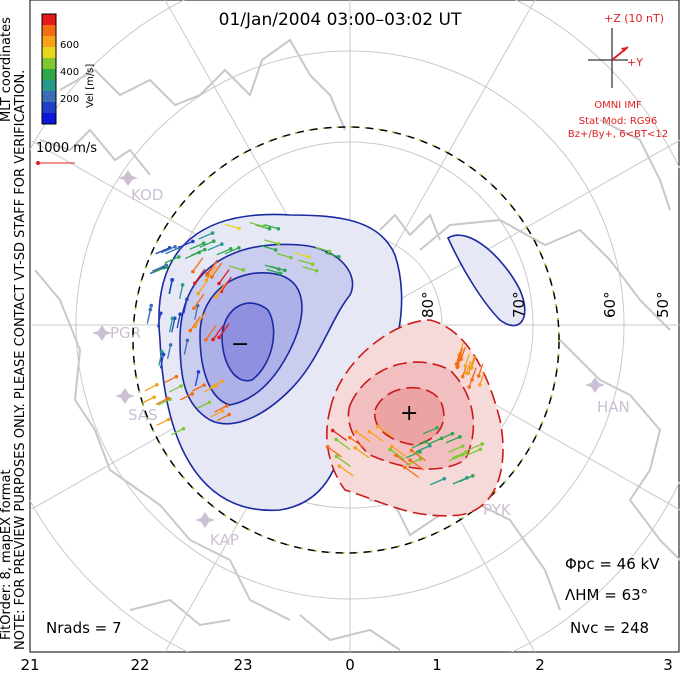 The height and width of the screenshot is (674, 680). What do you see at coordinates (125, 333) in the screenshot?
I see `station-pgr: PGR` at bounding box center [125, 333].